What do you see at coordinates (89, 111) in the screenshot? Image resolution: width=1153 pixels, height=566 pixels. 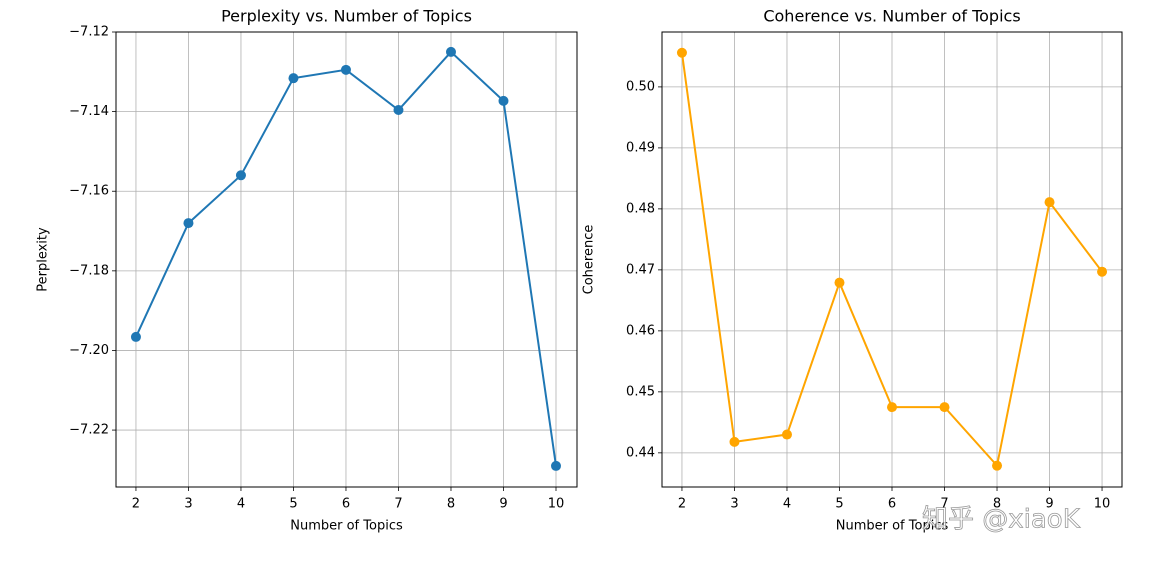 I see `y-tick-label: −7.14` at bounding box center [89, 111].